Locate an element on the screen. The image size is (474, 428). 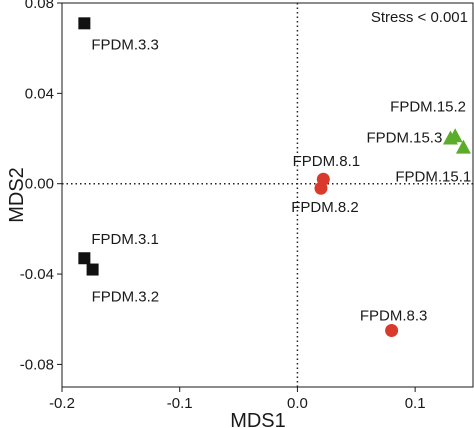
y-tick-label: -0.08 is located at coordinates (37, 364).